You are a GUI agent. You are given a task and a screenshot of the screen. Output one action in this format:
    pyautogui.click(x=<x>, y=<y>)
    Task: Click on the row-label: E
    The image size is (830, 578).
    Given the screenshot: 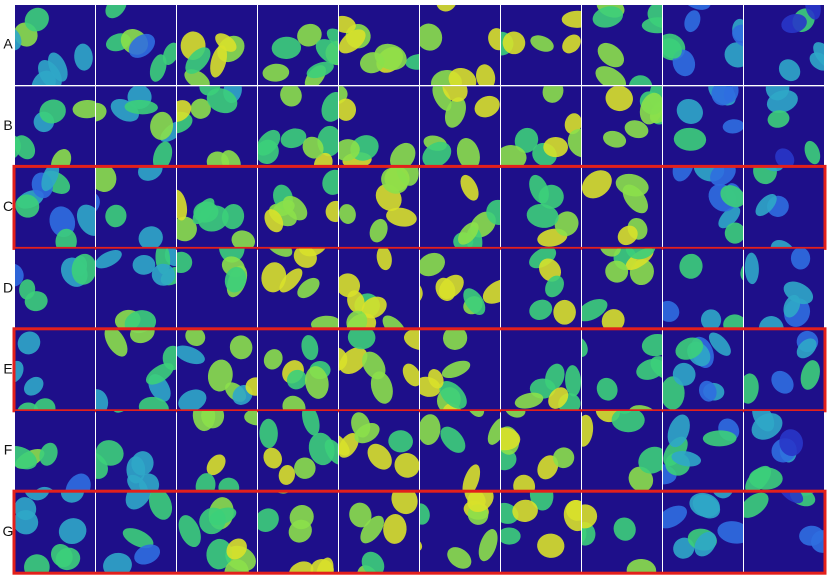 What is the action you would take?
    pyautogui.click(x=7, y=369)
    